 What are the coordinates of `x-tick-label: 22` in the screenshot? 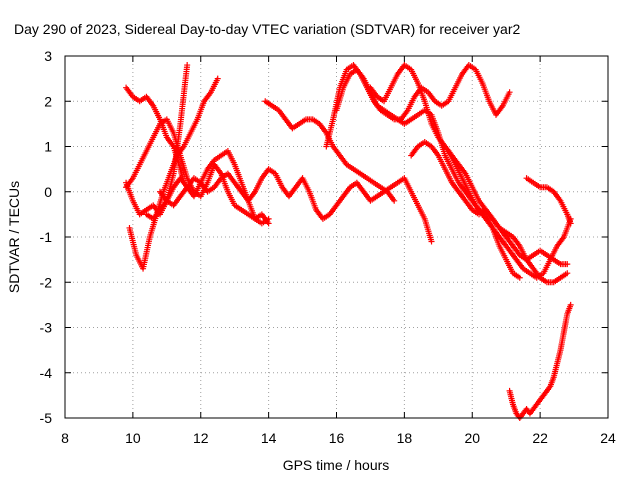 It's located at (540, 438).